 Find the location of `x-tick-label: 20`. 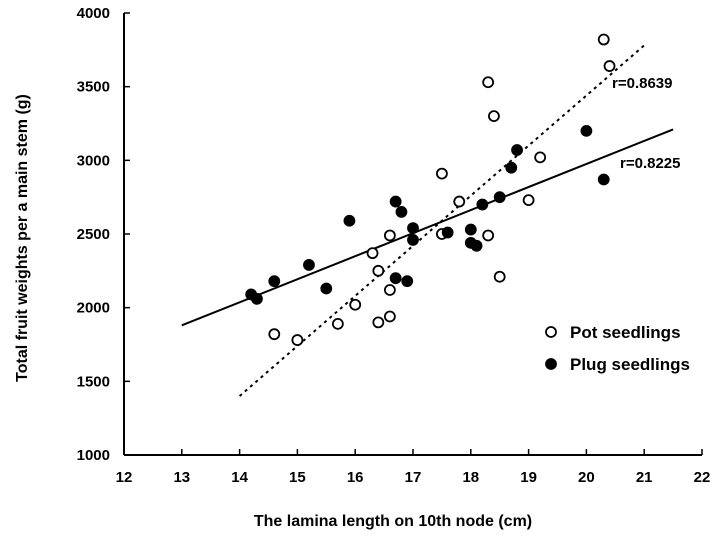

x-tick-label: 20 is located at coordinates (586, 477).